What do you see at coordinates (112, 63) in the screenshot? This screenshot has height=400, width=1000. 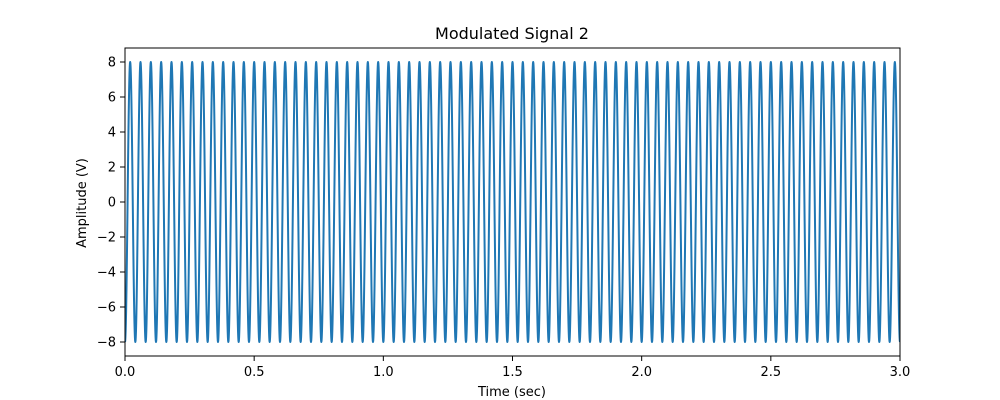 I see `y-tick-label: 8` at bounding box center [112, 63].